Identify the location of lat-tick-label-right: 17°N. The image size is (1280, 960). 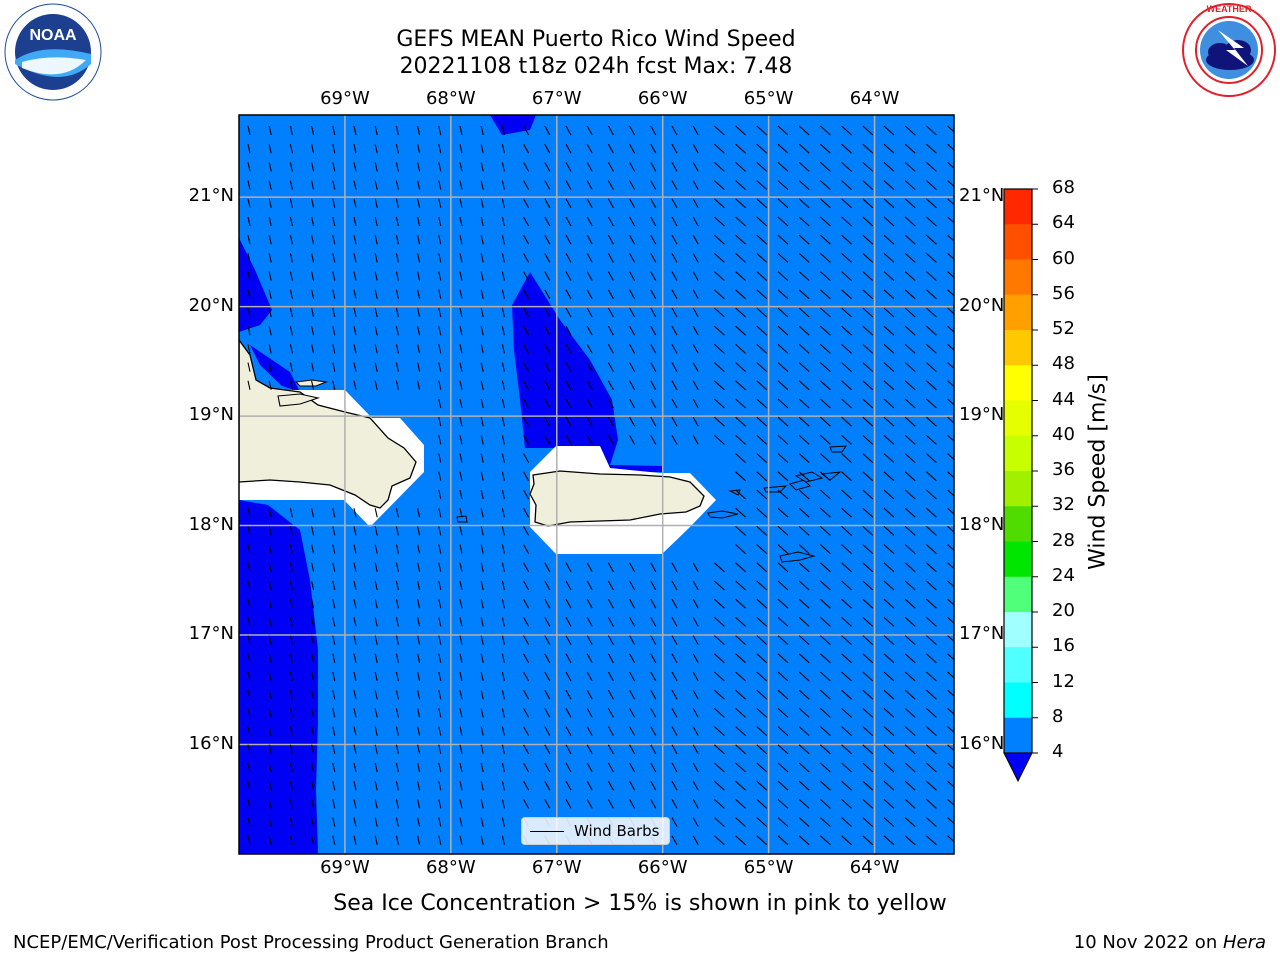
(982, 634).